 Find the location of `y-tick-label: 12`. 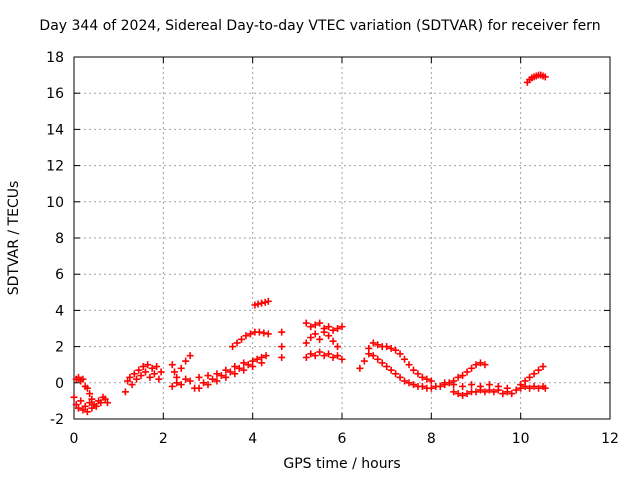

y-tick-label: 12 is located at coordinates (55, 167).